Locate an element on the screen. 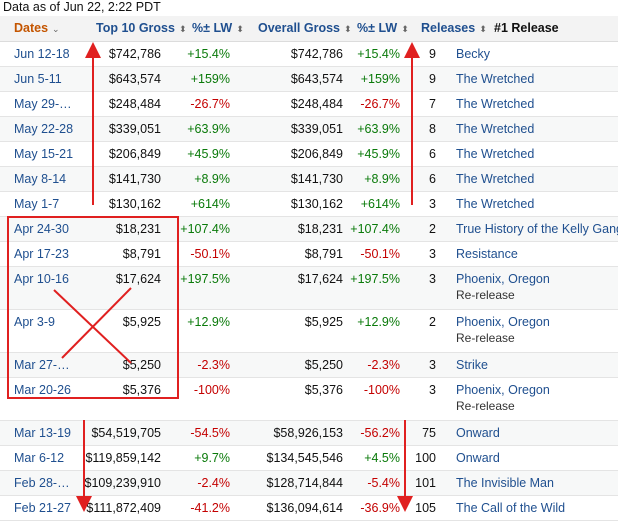  top-release-link: Strike is located at coordinates (472, 365).